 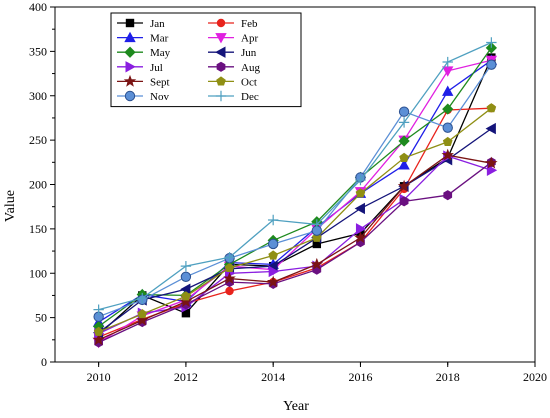 I want to click on data-point-feb, so click(x=229, y=291).